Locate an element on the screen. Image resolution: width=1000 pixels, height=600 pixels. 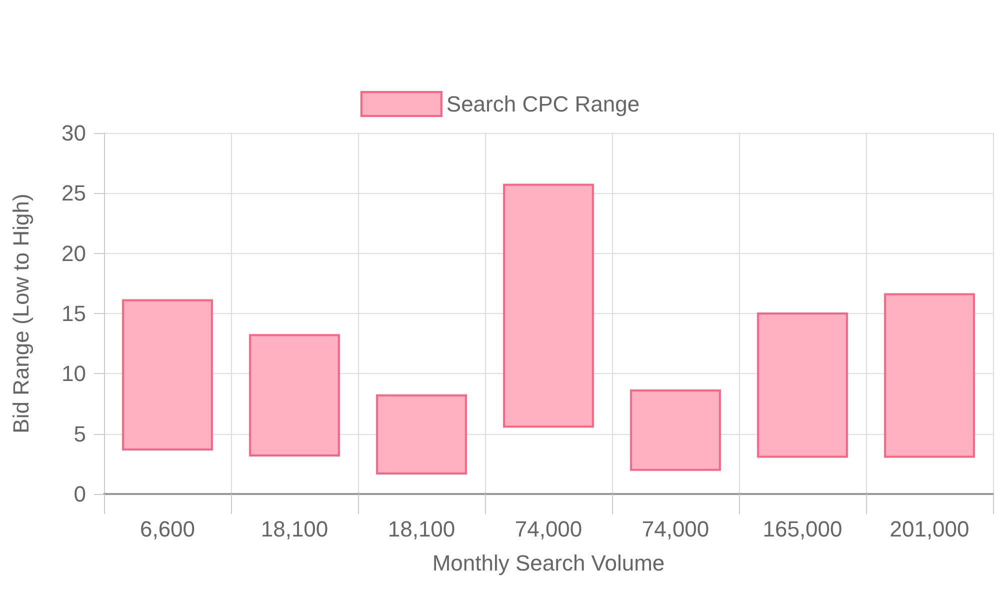
x-tick-label: 201,000 is located at coordinates (930, 529).